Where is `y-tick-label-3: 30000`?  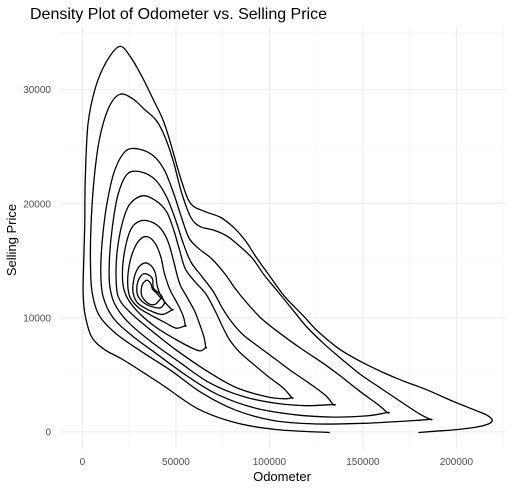
y-tick-label-3: 30000 is located at coordinates (37, 90).